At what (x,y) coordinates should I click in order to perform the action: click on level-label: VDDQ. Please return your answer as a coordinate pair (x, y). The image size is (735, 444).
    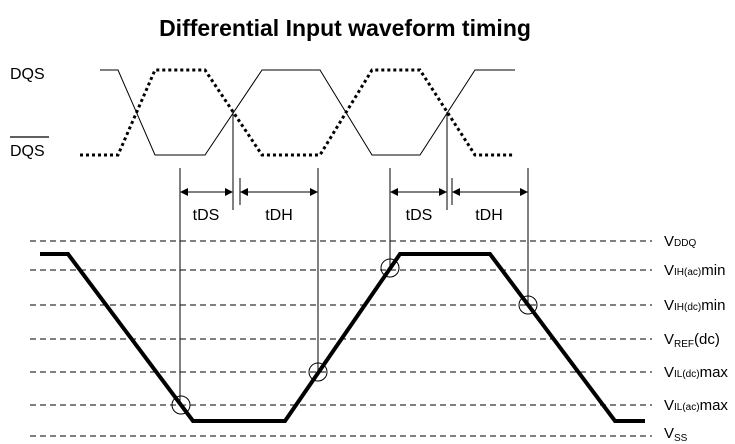
    Looking at the image, I should click on (680, 241).